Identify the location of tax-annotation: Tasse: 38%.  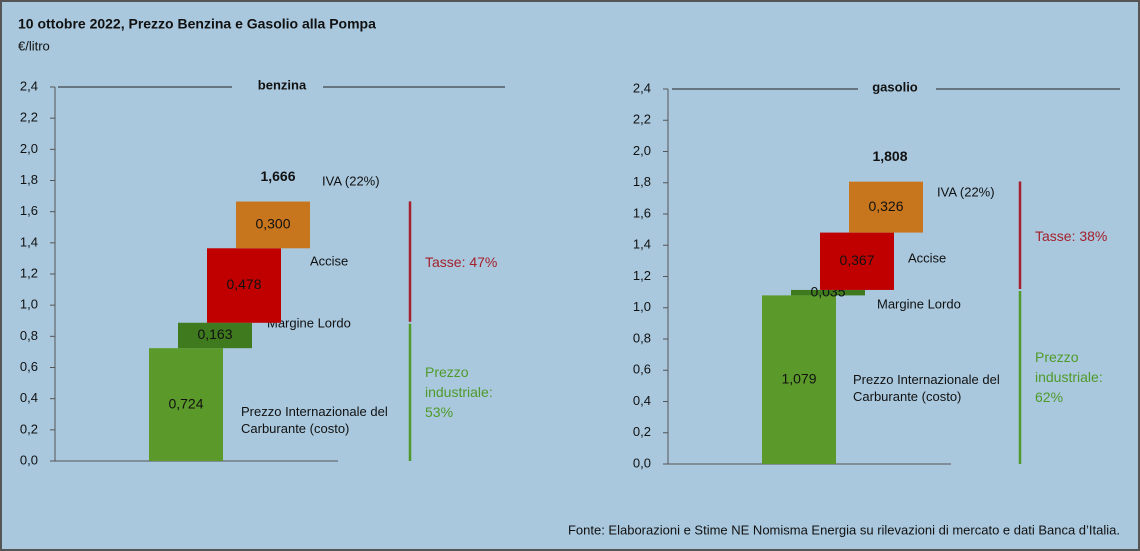
(1071, 235).